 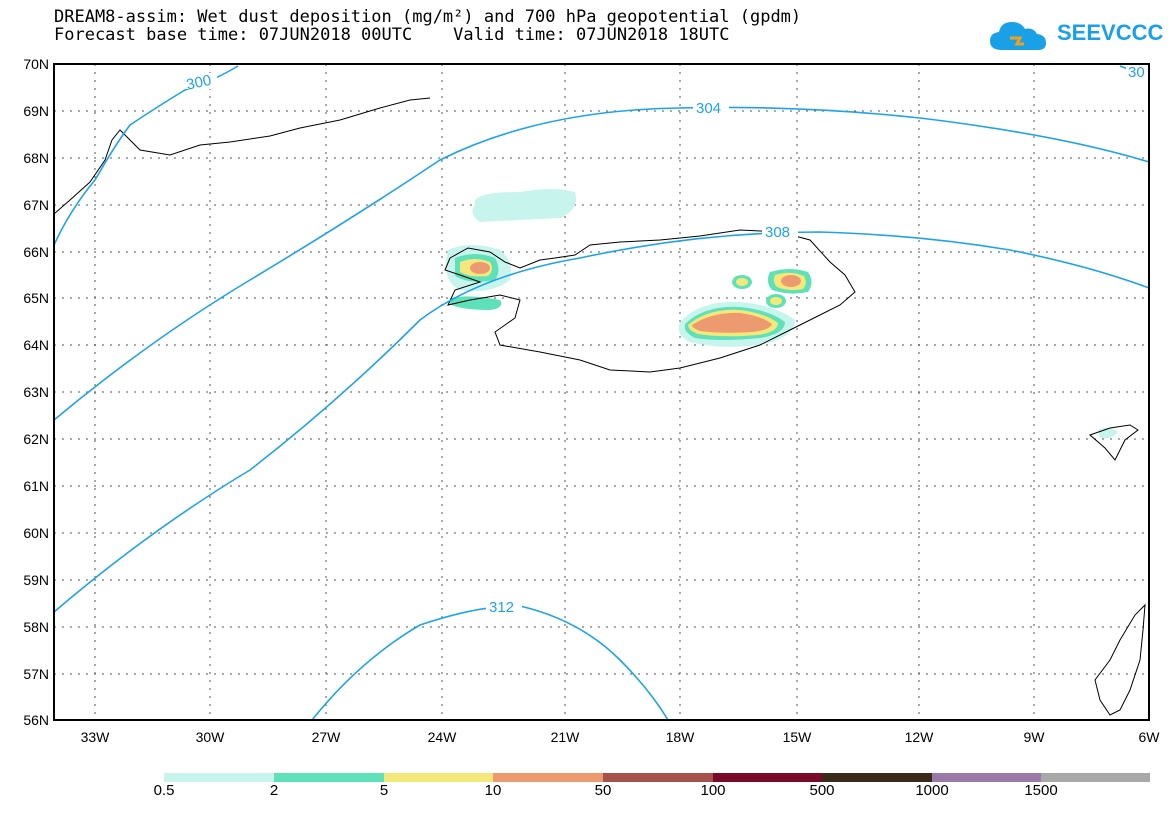 What do you see at coordinates (524, 205) in the screenshot?
I see `dust-patch-north` at bounding box center [524, 205].